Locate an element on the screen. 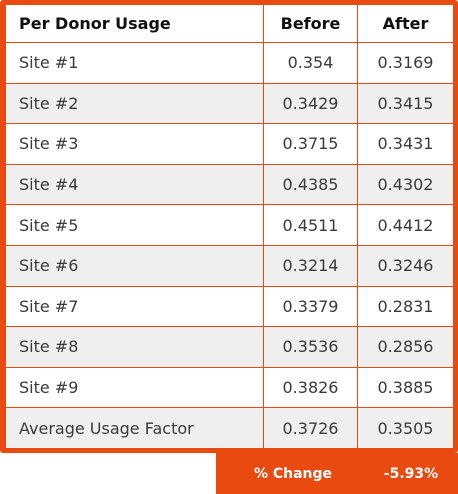  row-label: Average Usage Factor is located at coordinates (134, 428).